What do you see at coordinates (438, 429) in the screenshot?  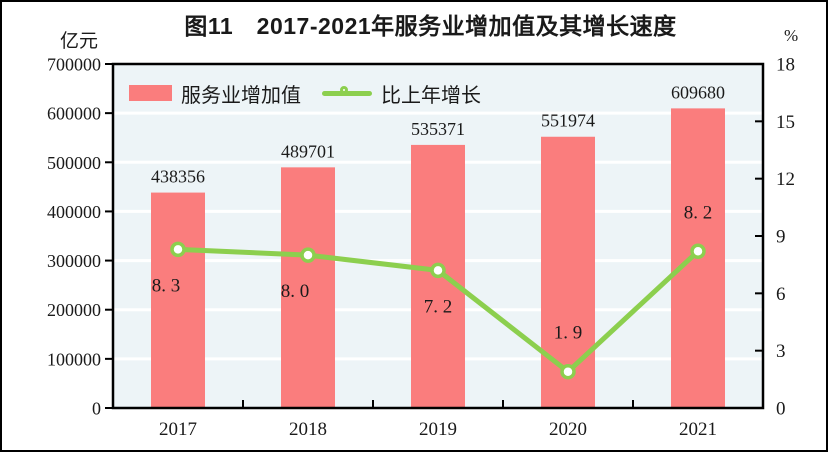 I see `x-axis-label: 2019` at bounding box center [438, 429].